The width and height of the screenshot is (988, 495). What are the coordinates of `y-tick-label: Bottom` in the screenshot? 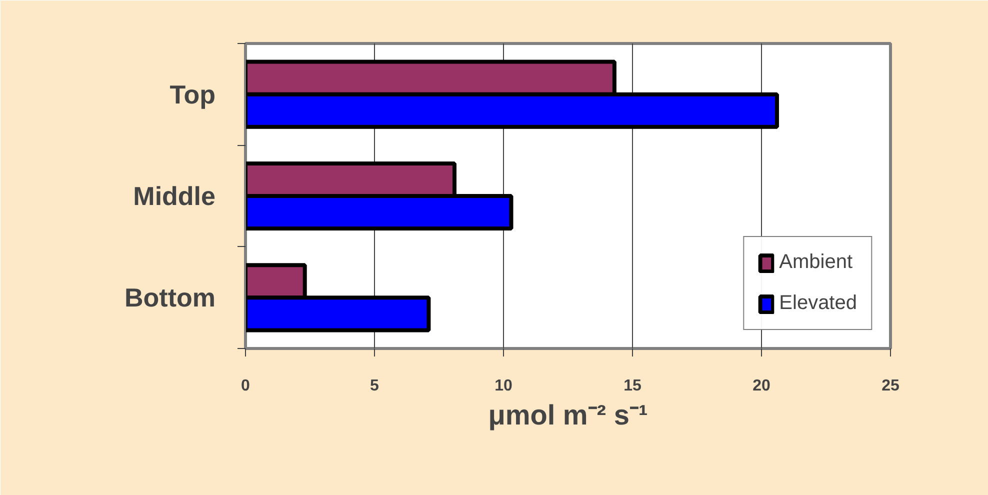 It's located at (170, 297).